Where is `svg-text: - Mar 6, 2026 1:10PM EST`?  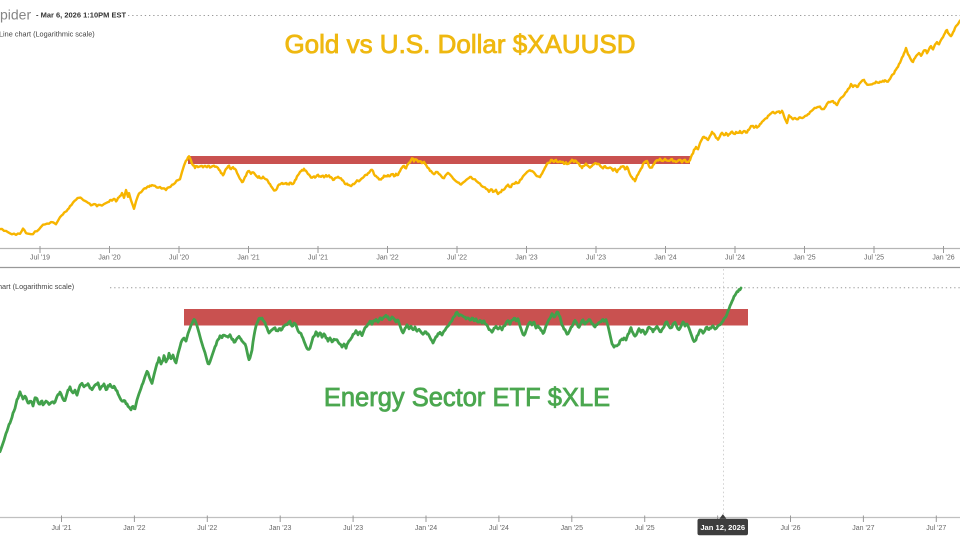
svg-text: - Mar 6, 2026 1:10PM EST is located at coordinates (81, 15).